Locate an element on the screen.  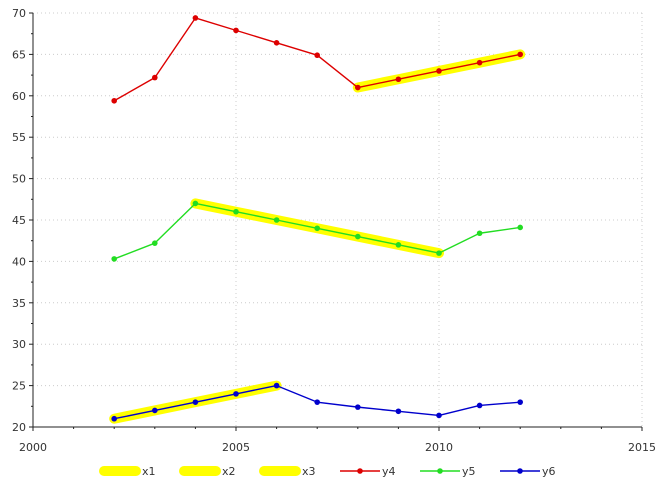
legend-label: y6 is located at coordinates (549, 471).